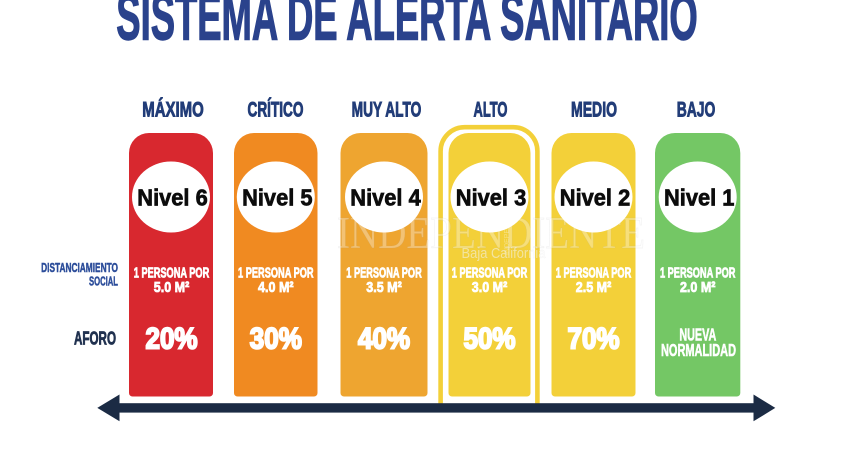 This screenshot has width=850, height=450. I want to click on svg-text: MÁXIMO, so click(172, 109).